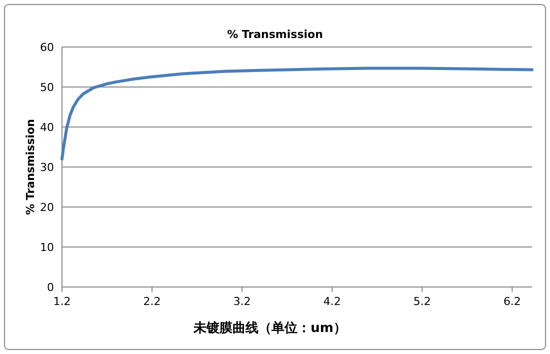 The width and height of the screenshot is (550, 354). Describe the element at coordinates (332, 301) in the screenshot. I see `x-tick-label: 4.2` at that location.